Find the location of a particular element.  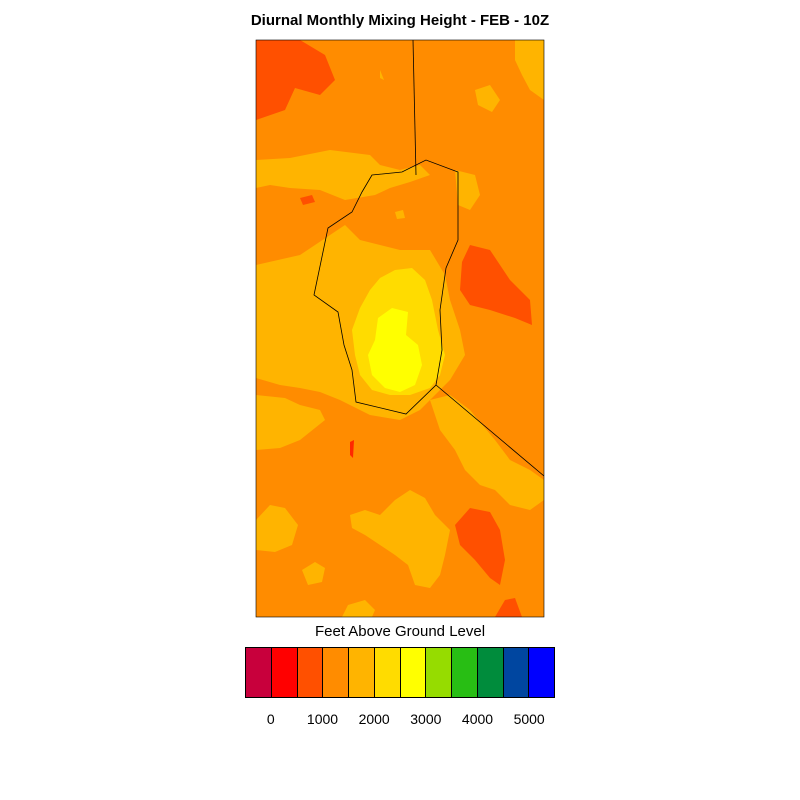

colorbar-tick-label: 3000 is located at coordinates (426, 719).